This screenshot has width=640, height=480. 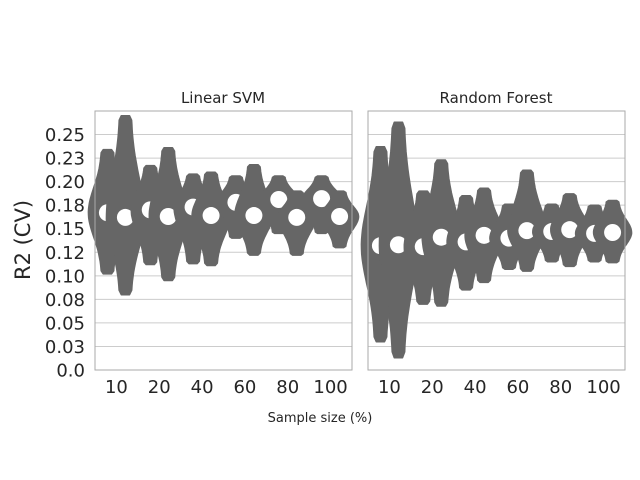 What do you see at coordinates (65, 323) in the screenshot?
I see `y-tick-label: 0.05` at bounding box center [65, 323].